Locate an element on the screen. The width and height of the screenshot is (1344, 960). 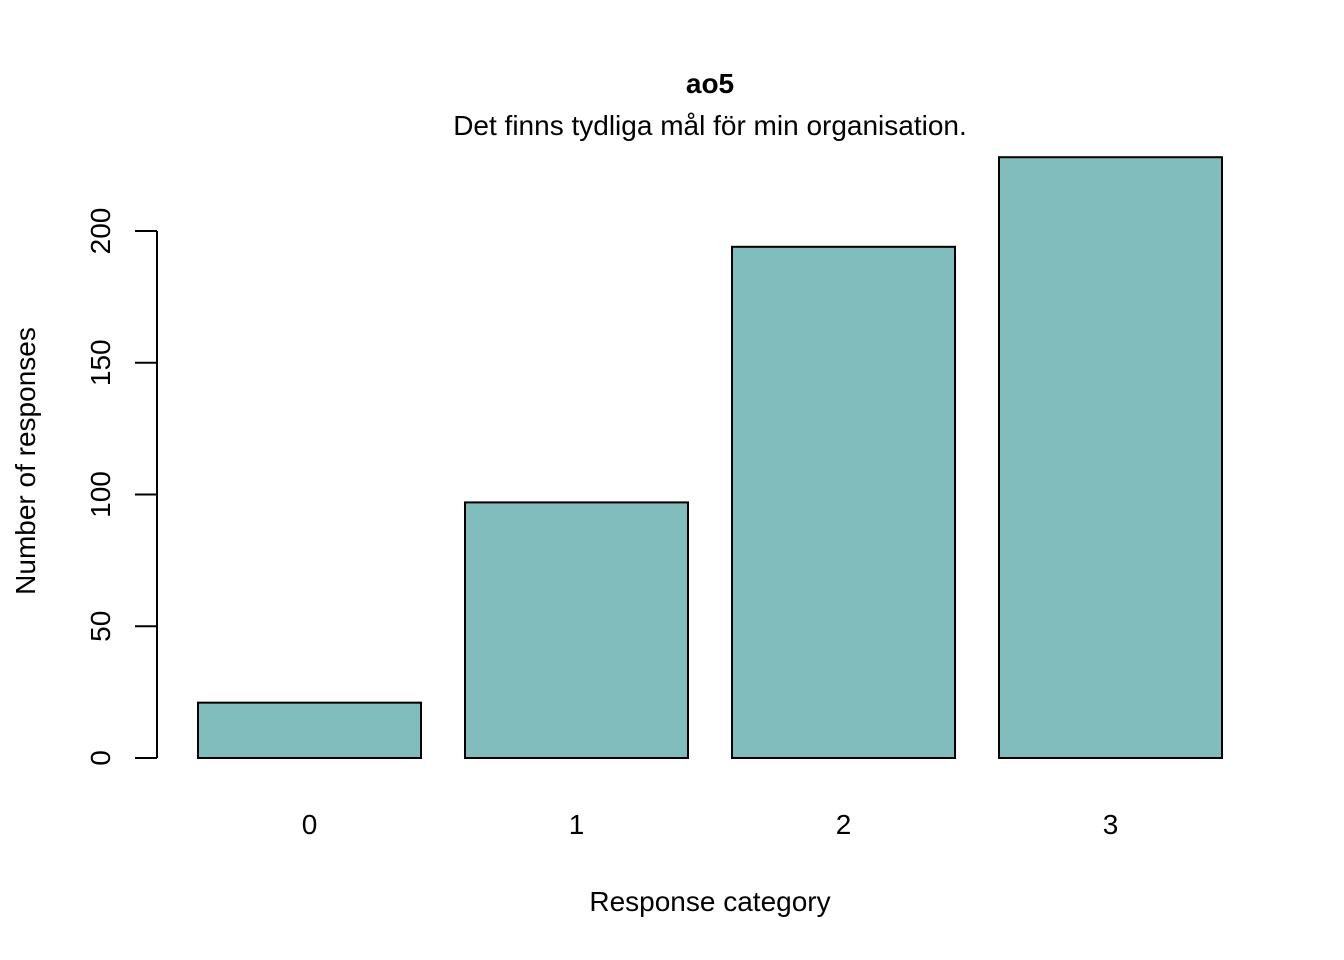
x-axis-tick-labels: 0 1 2 3 is located at coordinates (710, 824).